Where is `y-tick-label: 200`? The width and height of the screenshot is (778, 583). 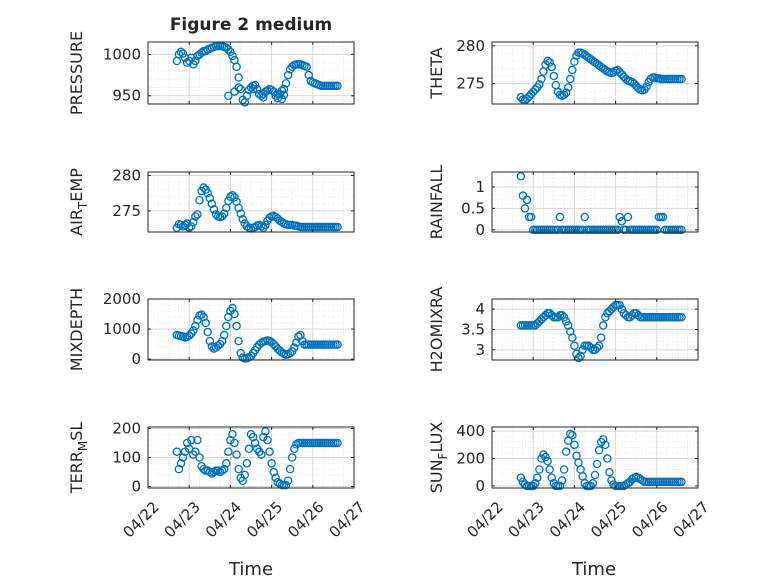
y-tick-label: 200 is located at coordinates (470, 459).